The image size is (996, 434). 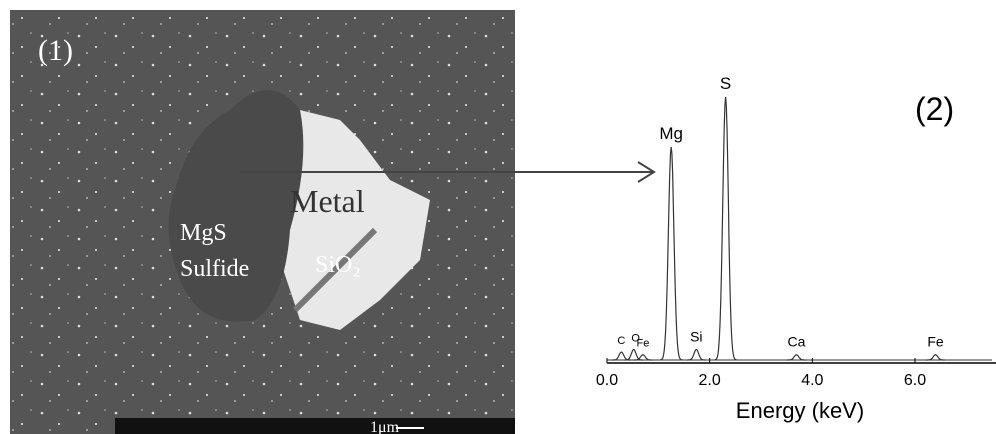 What do you see at coordinates (236, 206) in the screenshot?
I see `sulfide-region` at bounding box center [236, 206].